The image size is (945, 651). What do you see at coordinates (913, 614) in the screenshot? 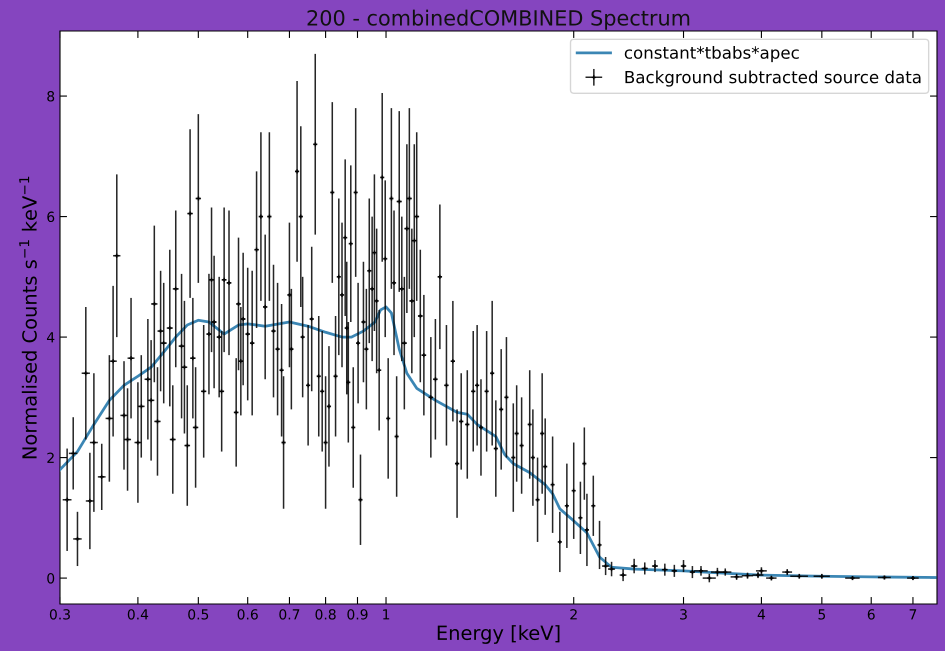
I see `x-tick-label: 7` at bounding box center [913, 614].